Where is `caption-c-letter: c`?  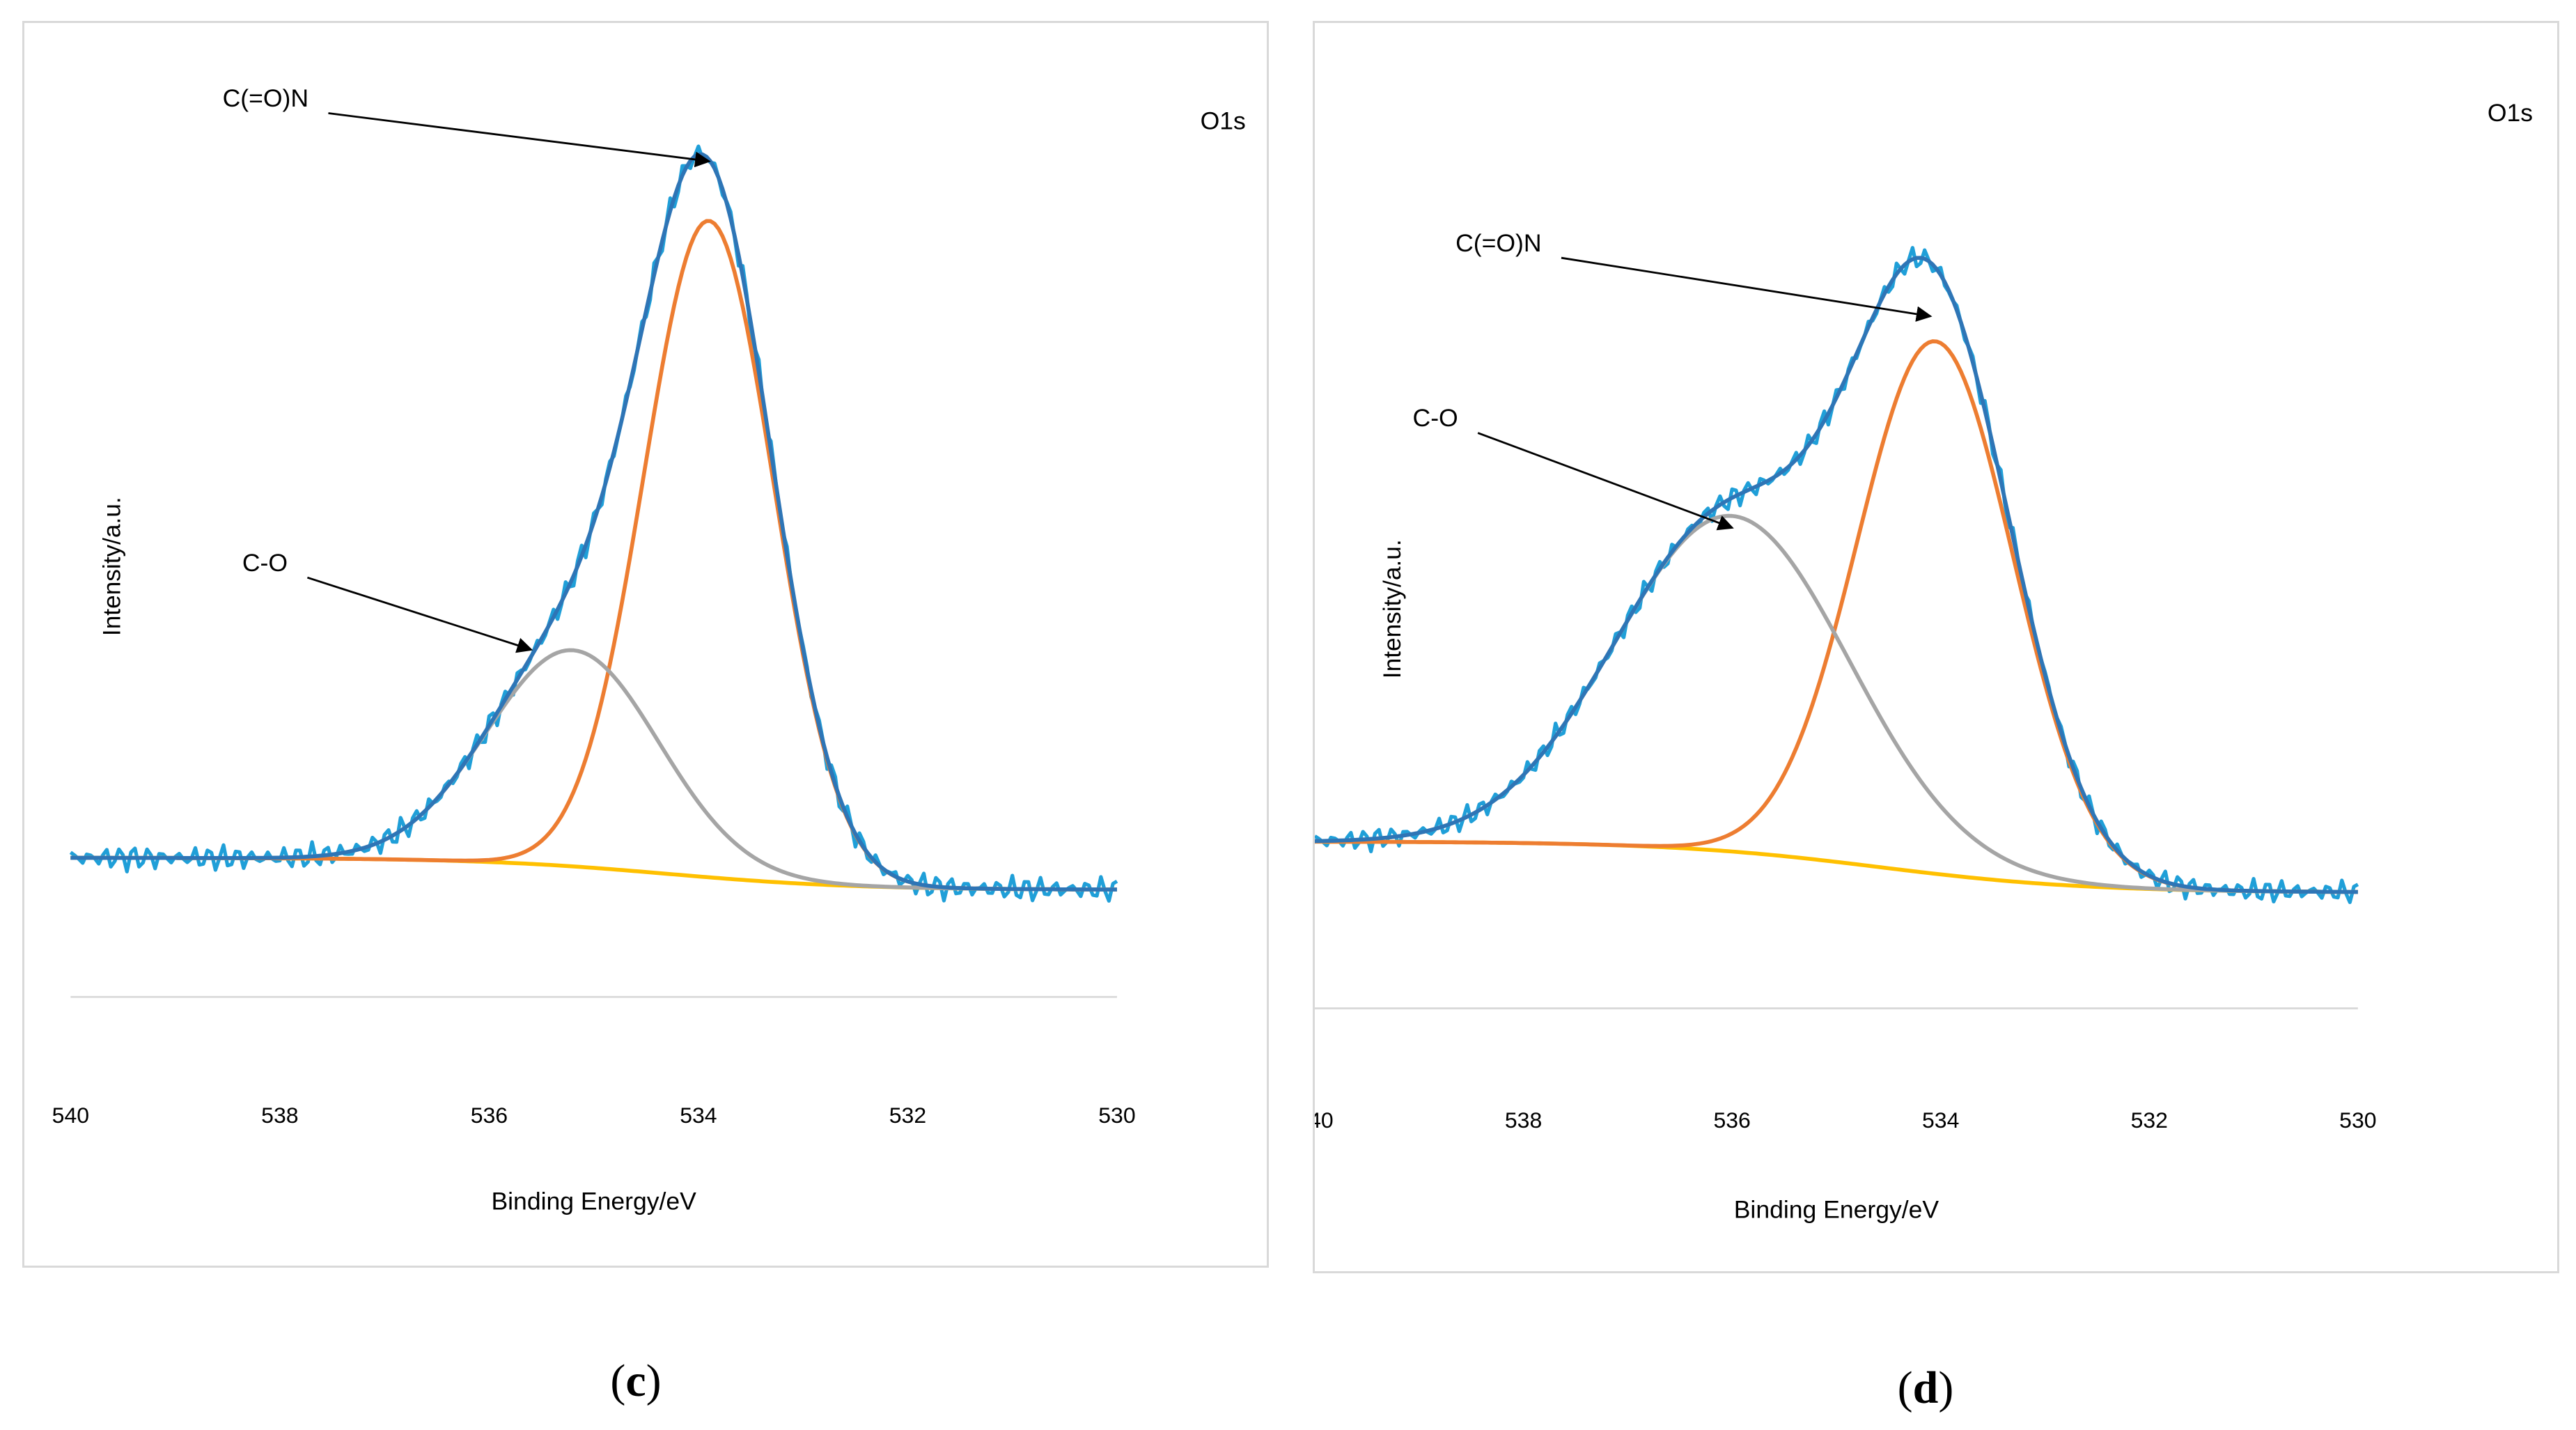 caption-c-letter: c is located at coordinates (636, 1380).